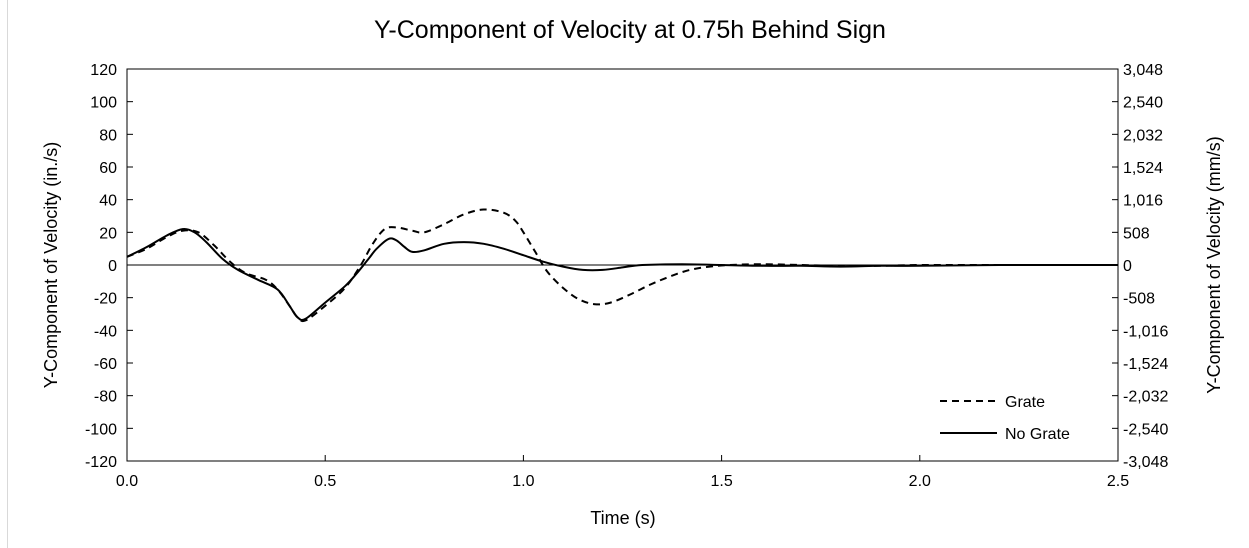 This screenshot has width=1249, height=548. What do you see at coordinates (1145, 364) in the screenshot?
I see `y2-tick-label: -1,524` at bounding box center [1145, 364].